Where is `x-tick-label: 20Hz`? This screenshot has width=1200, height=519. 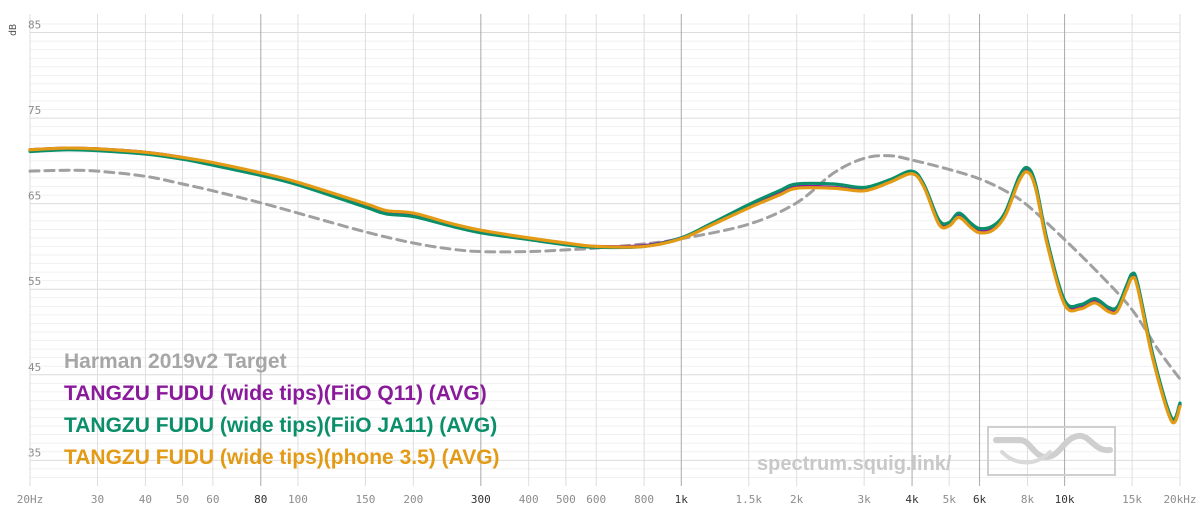
x-tick-label: 20Hz is located at coordinates (30, 499).